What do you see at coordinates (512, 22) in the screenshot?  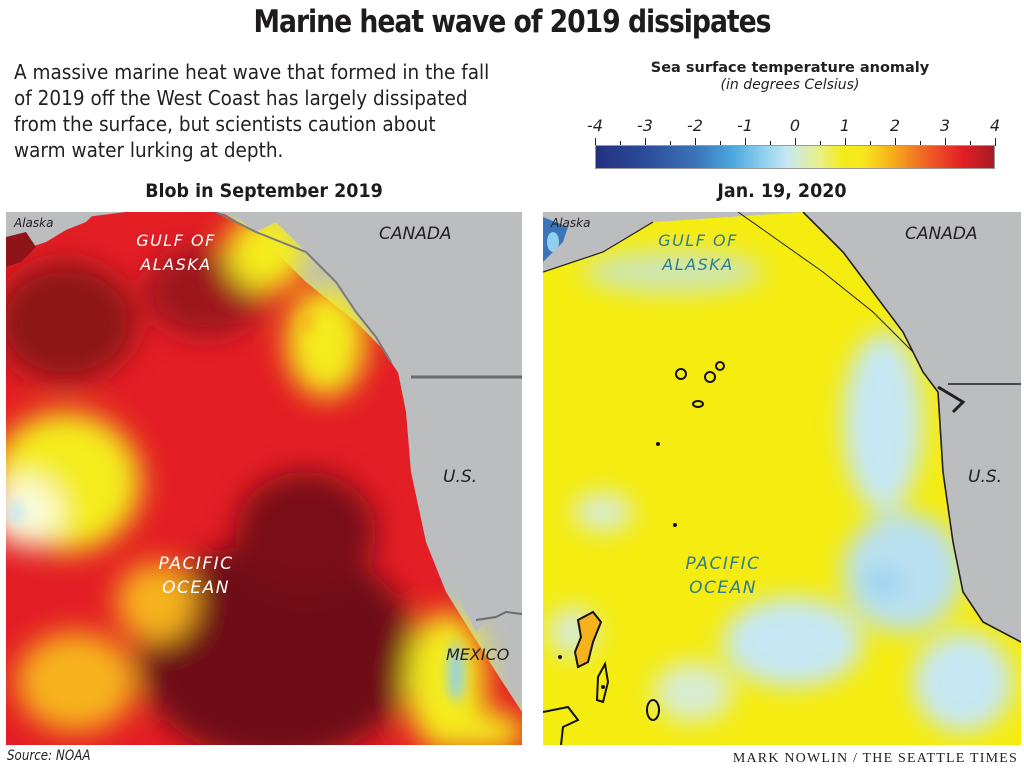 I see `page-title: Marine heat wave of 2019 dissipates` at bounding box center [512, 22].